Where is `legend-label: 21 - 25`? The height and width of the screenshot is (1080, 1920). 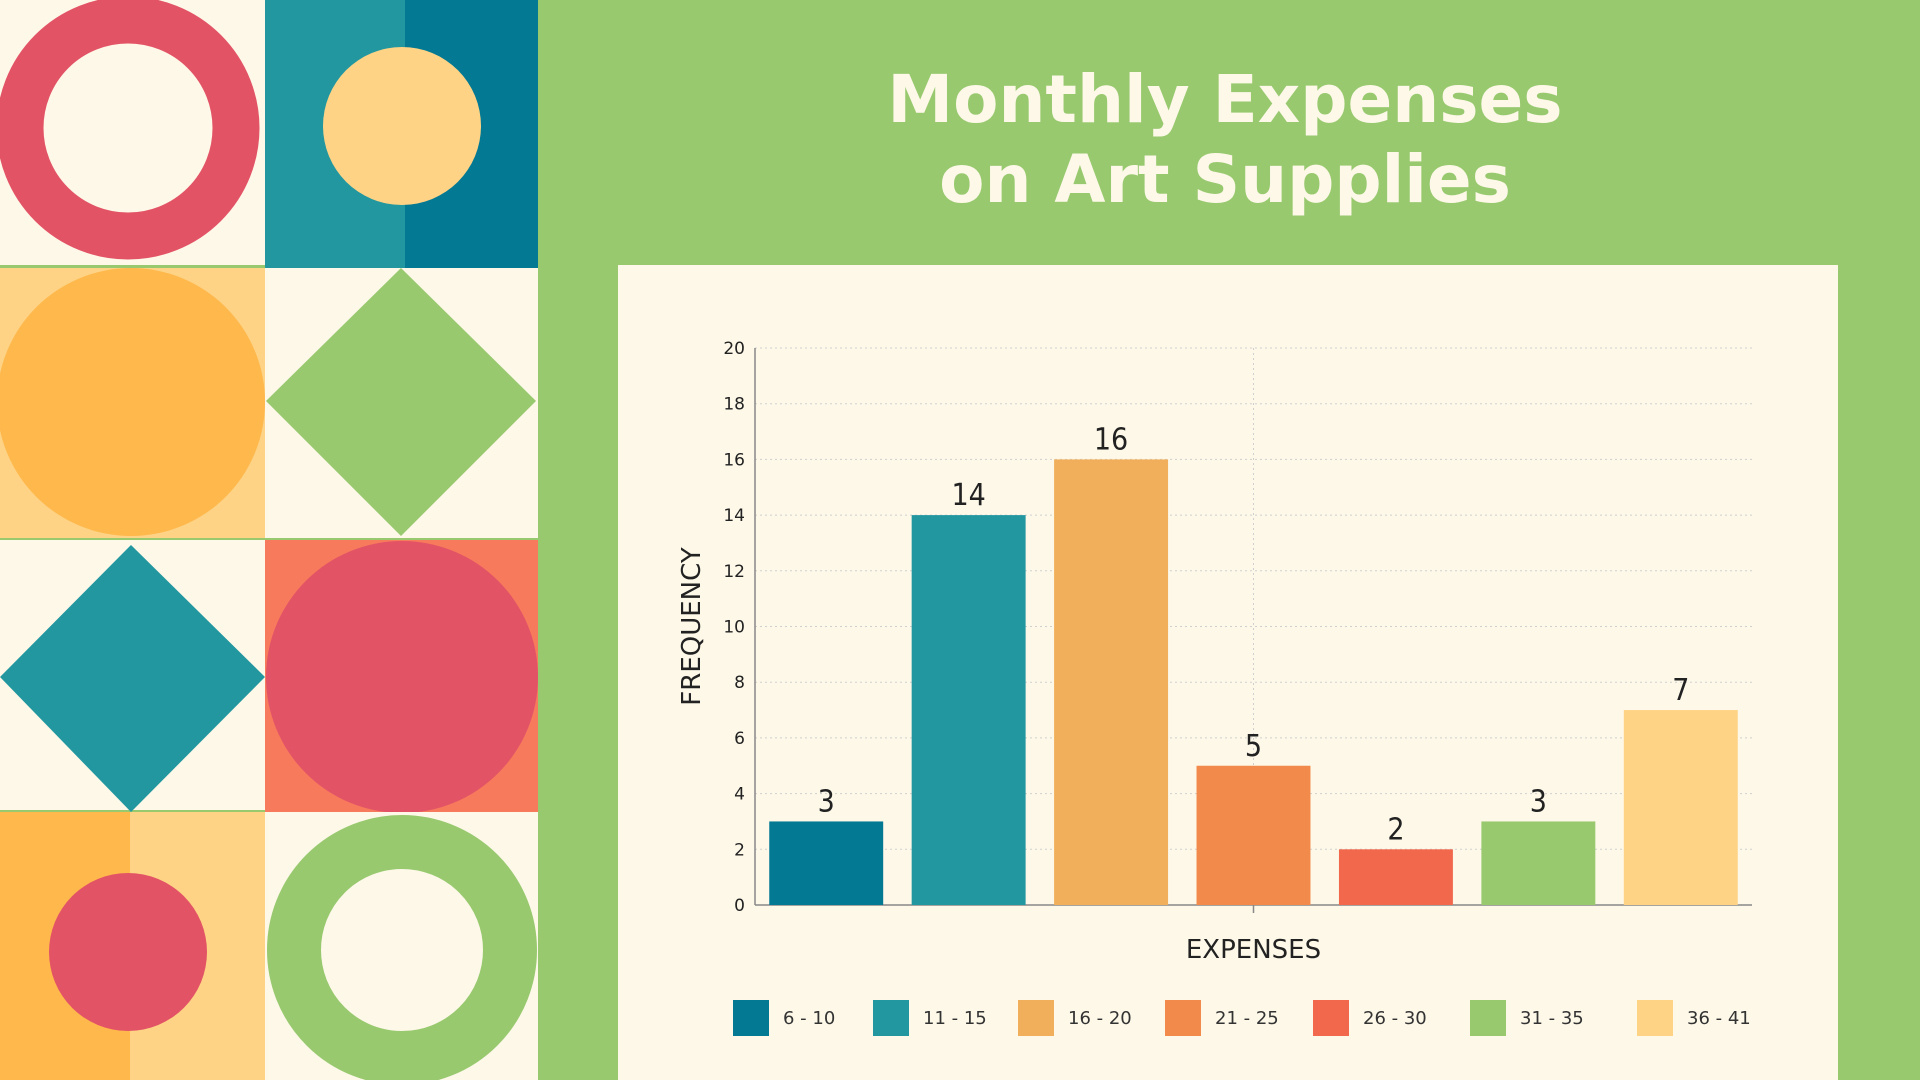
legend-label: 21 - 25 is located at coordinates (1247, 1018).